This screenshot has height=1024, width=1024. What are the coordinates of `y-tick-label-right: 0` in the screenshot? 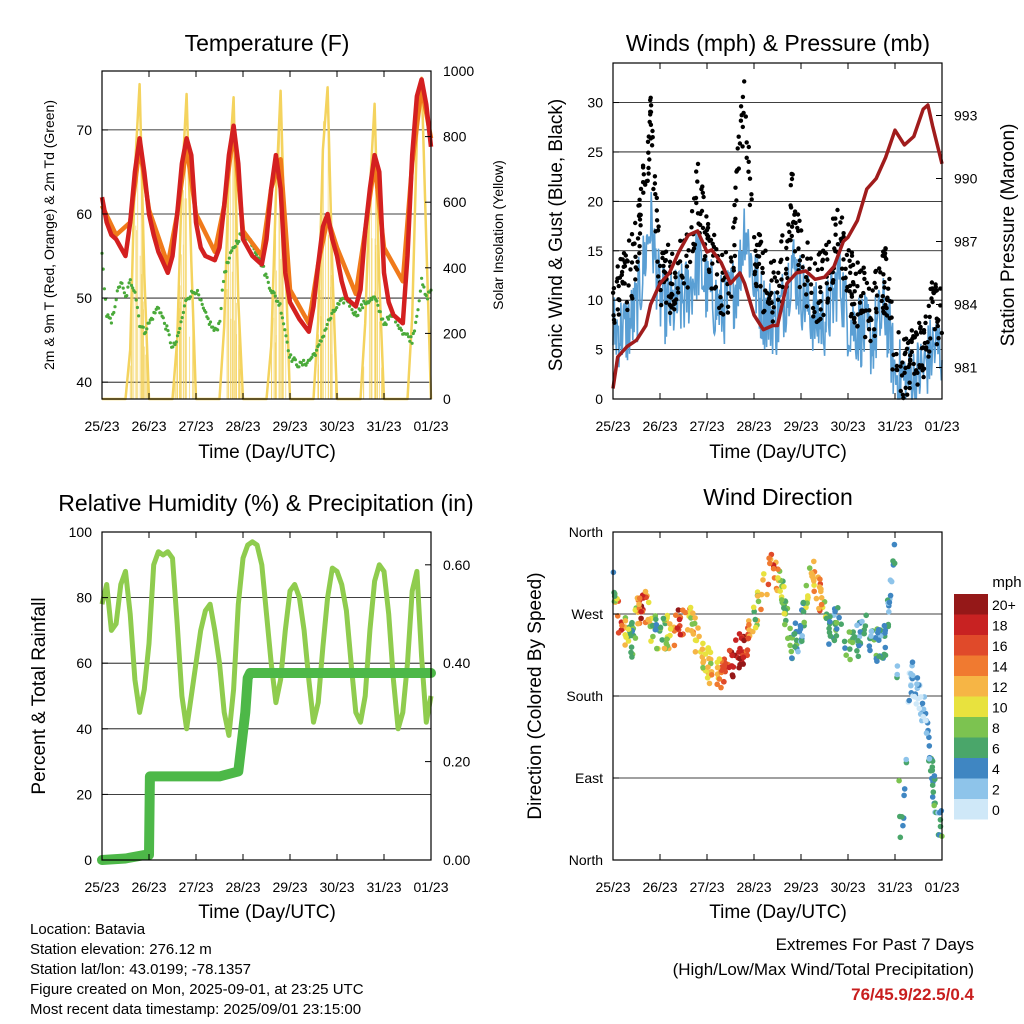 It's located at (447, 399).